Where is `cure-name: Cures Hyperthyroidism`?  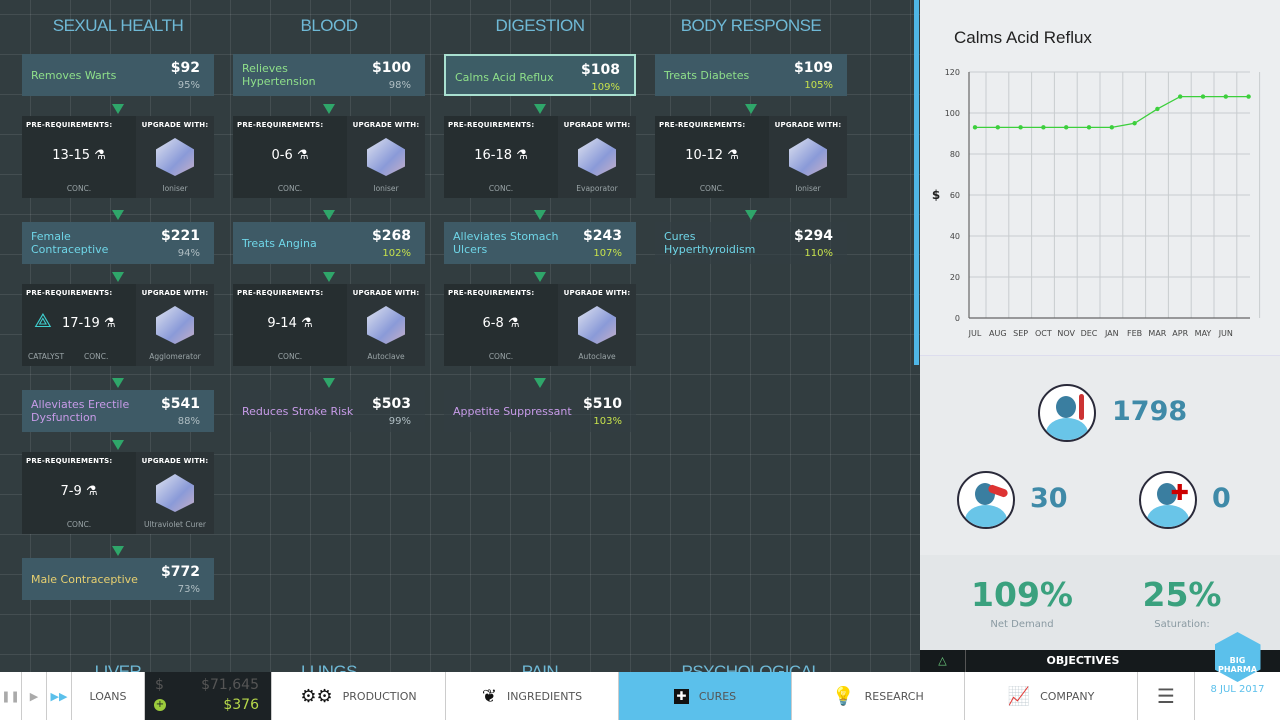 cure-name: Cures Hyperthyroidism is located at coordinates (710, 243).